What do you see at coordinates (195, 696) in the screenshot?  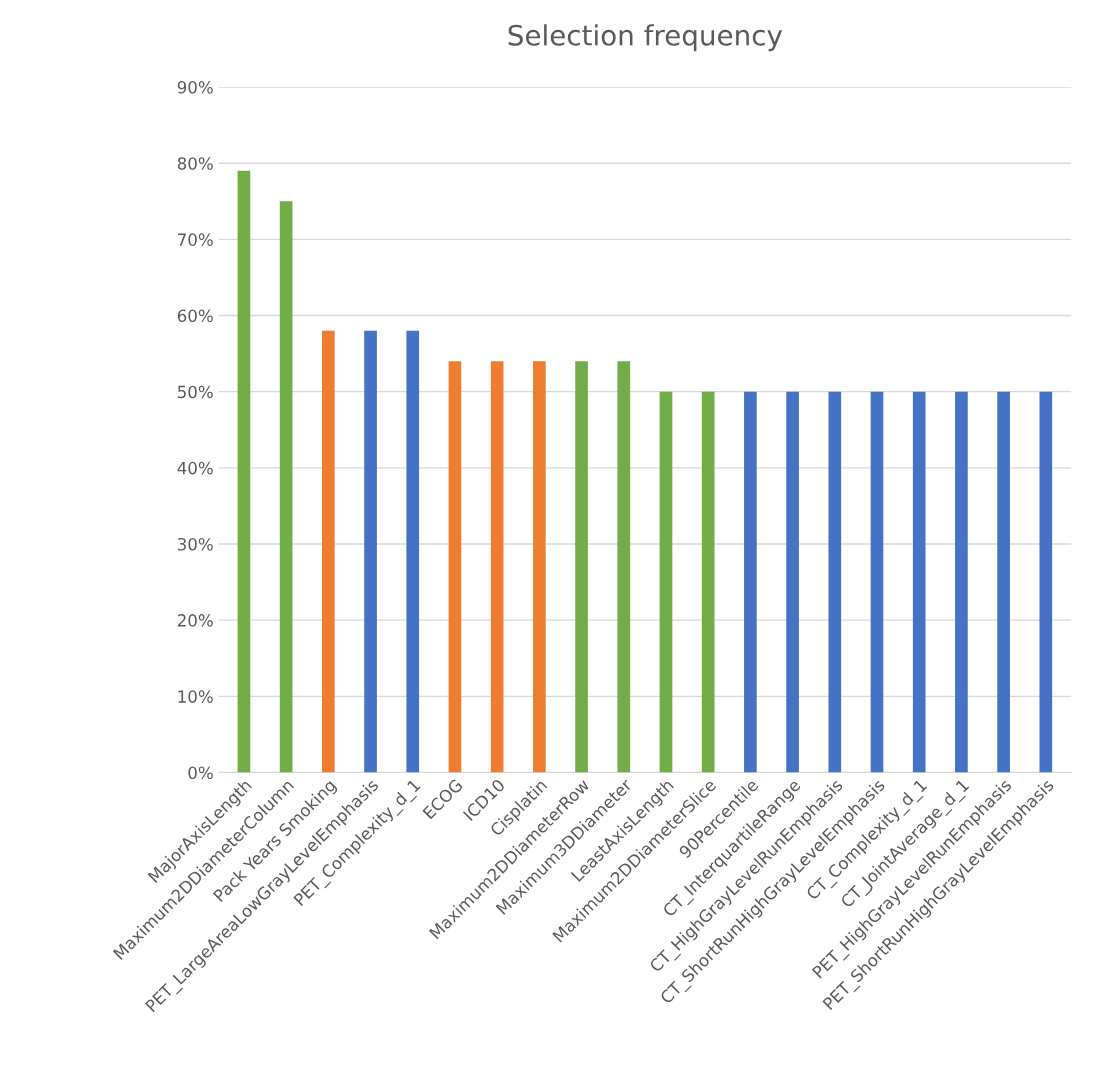 I see `y-tick-label: 10%` at bounding box center [195, 696].